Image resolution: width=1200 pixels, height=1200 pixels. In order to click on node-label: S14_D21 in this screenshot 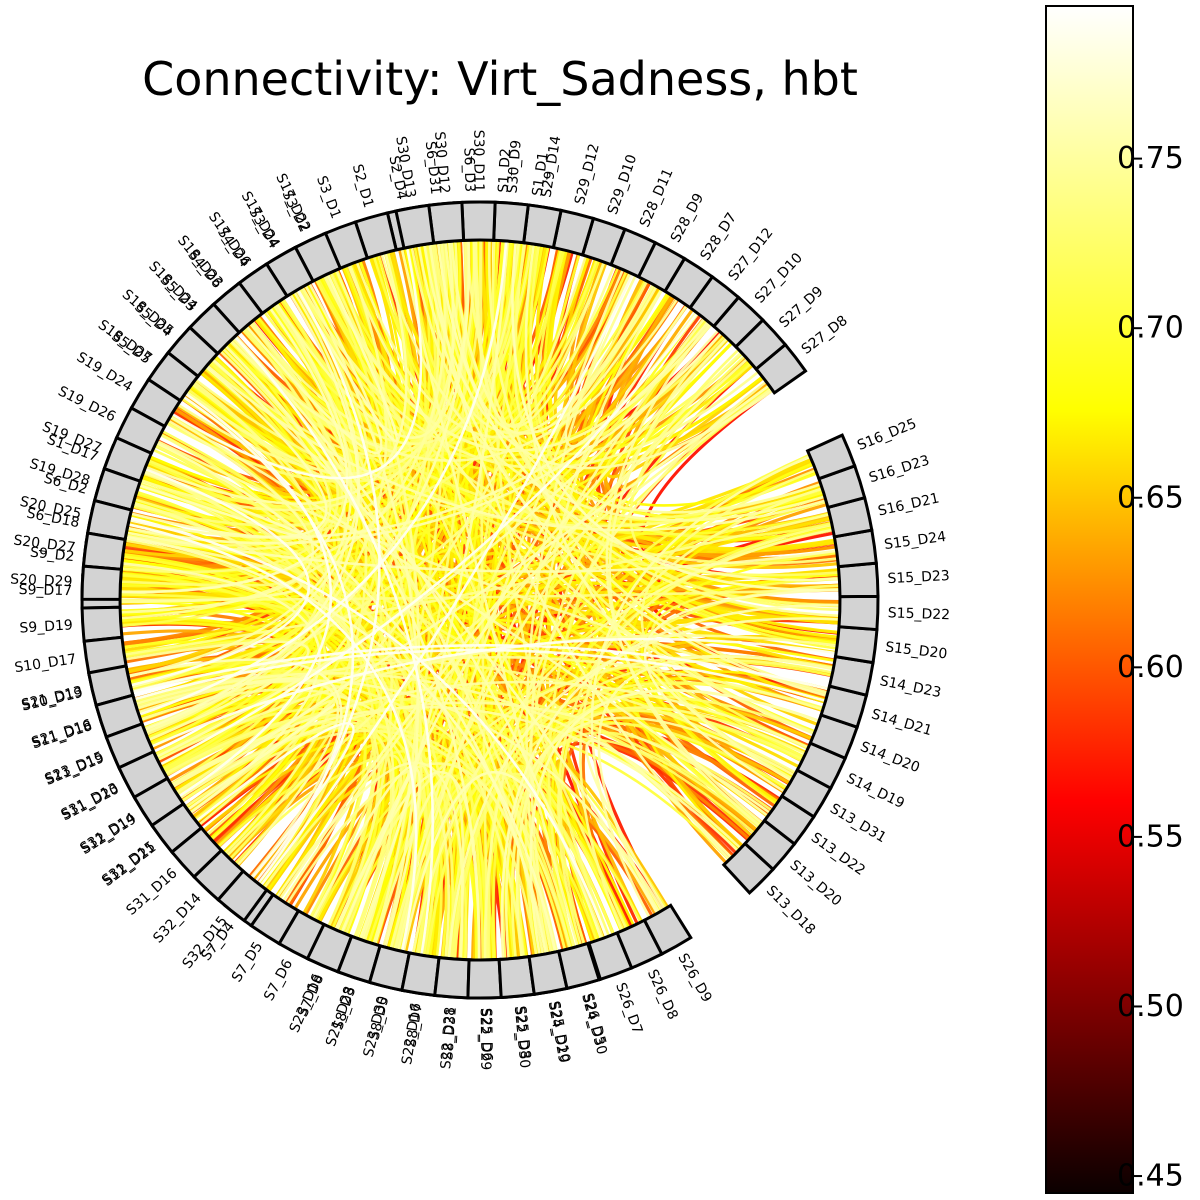, I will do `click(901, 722)`.